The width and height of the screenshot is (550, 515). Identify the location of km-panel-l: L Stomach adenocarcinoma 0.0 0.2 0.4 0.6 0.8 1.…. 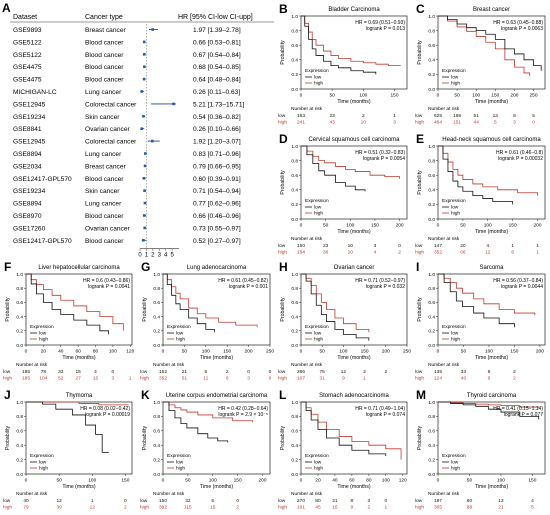
(343, 449).